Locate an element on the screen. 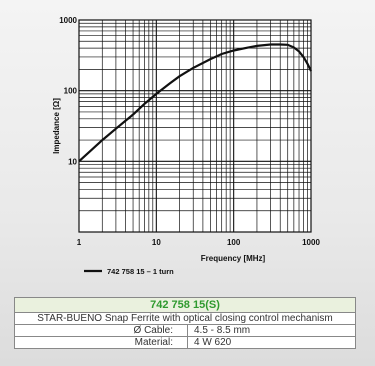 This screenshot has height=366, width=375. y-tick-labels: 10 100 1000 is located at coordinates (68, 91).